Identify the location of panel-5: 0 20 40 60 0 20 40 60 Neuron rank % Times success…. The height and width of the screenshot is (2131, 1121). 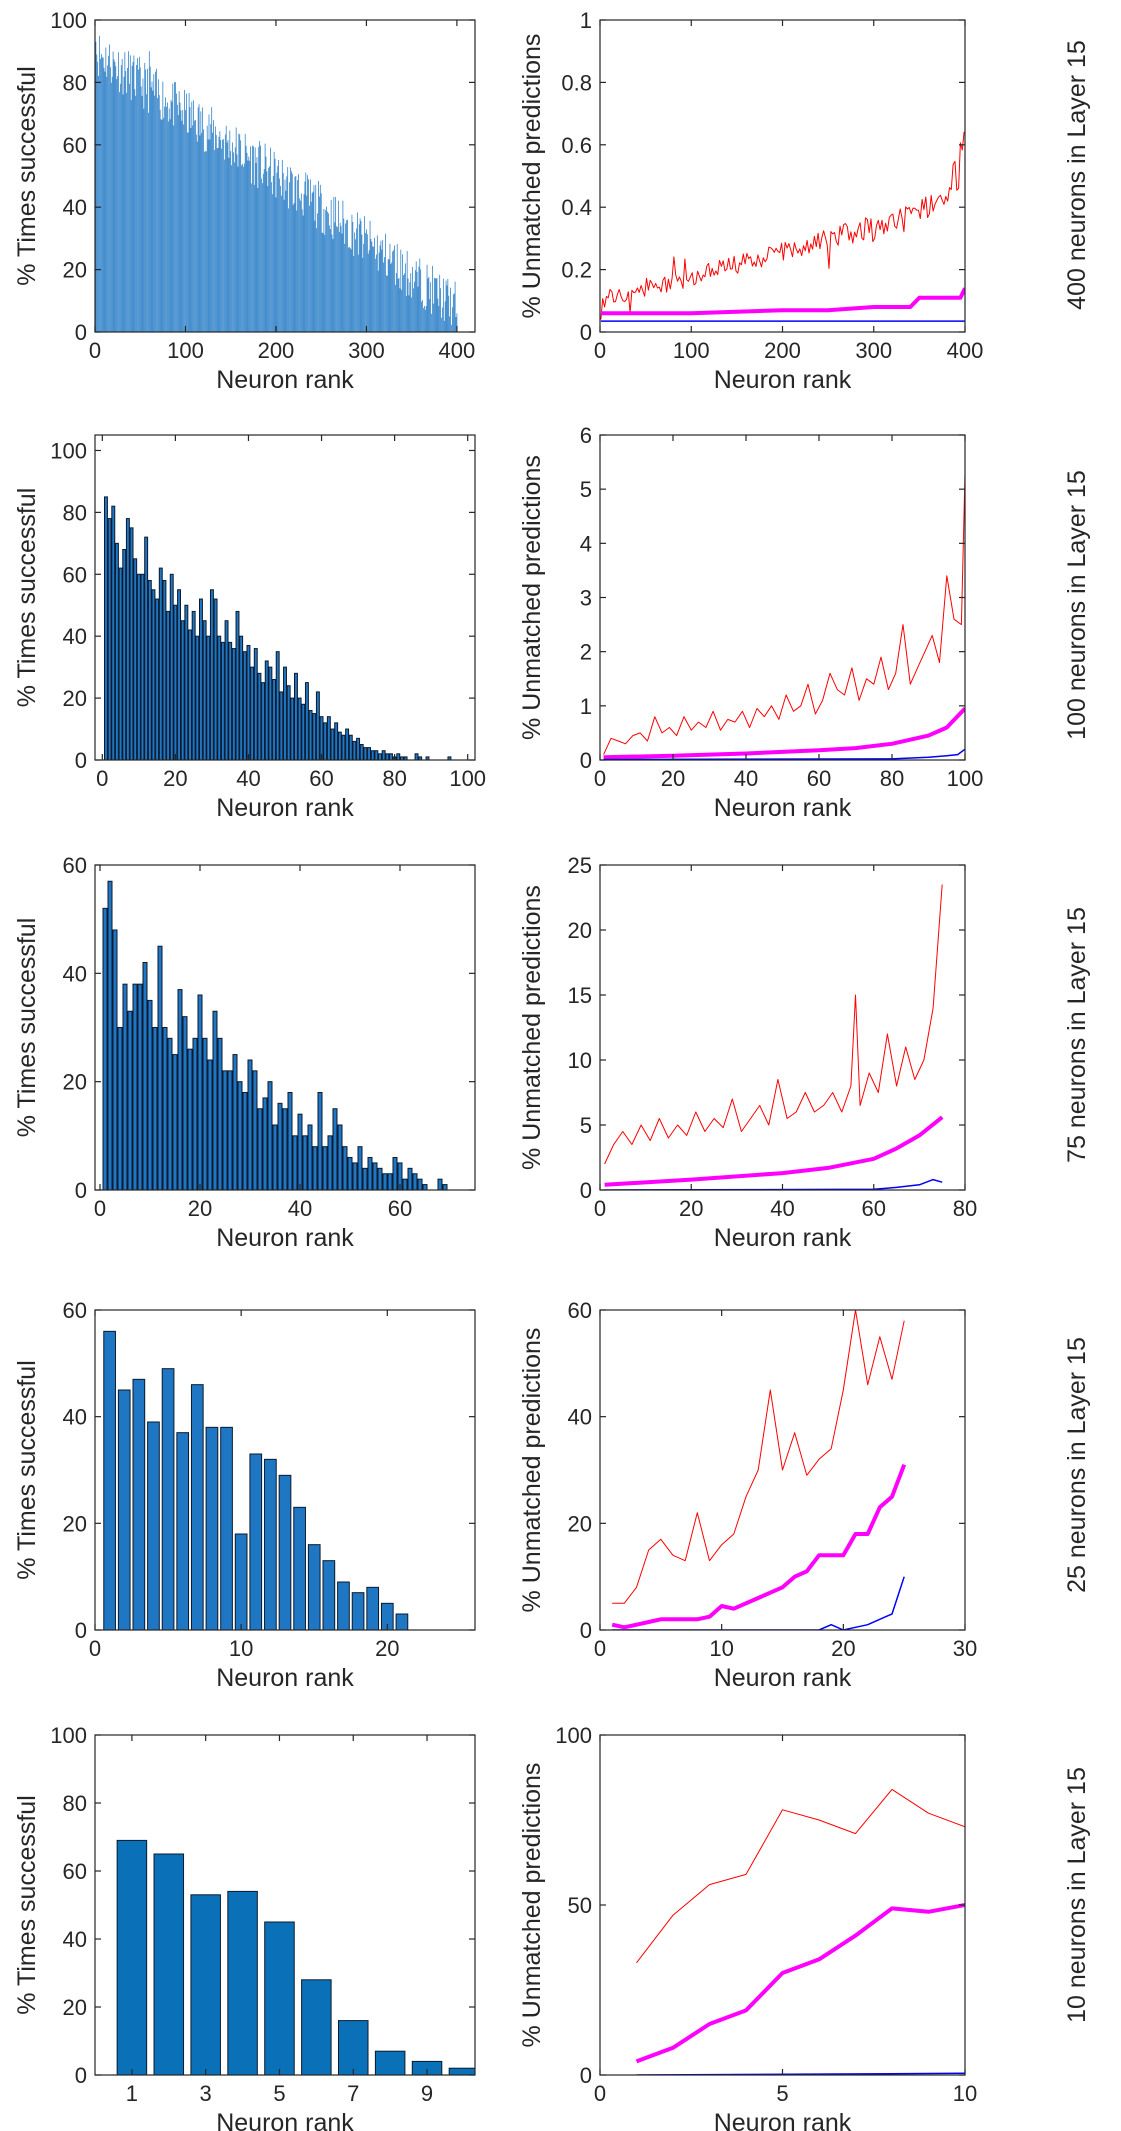
(244, 1052).